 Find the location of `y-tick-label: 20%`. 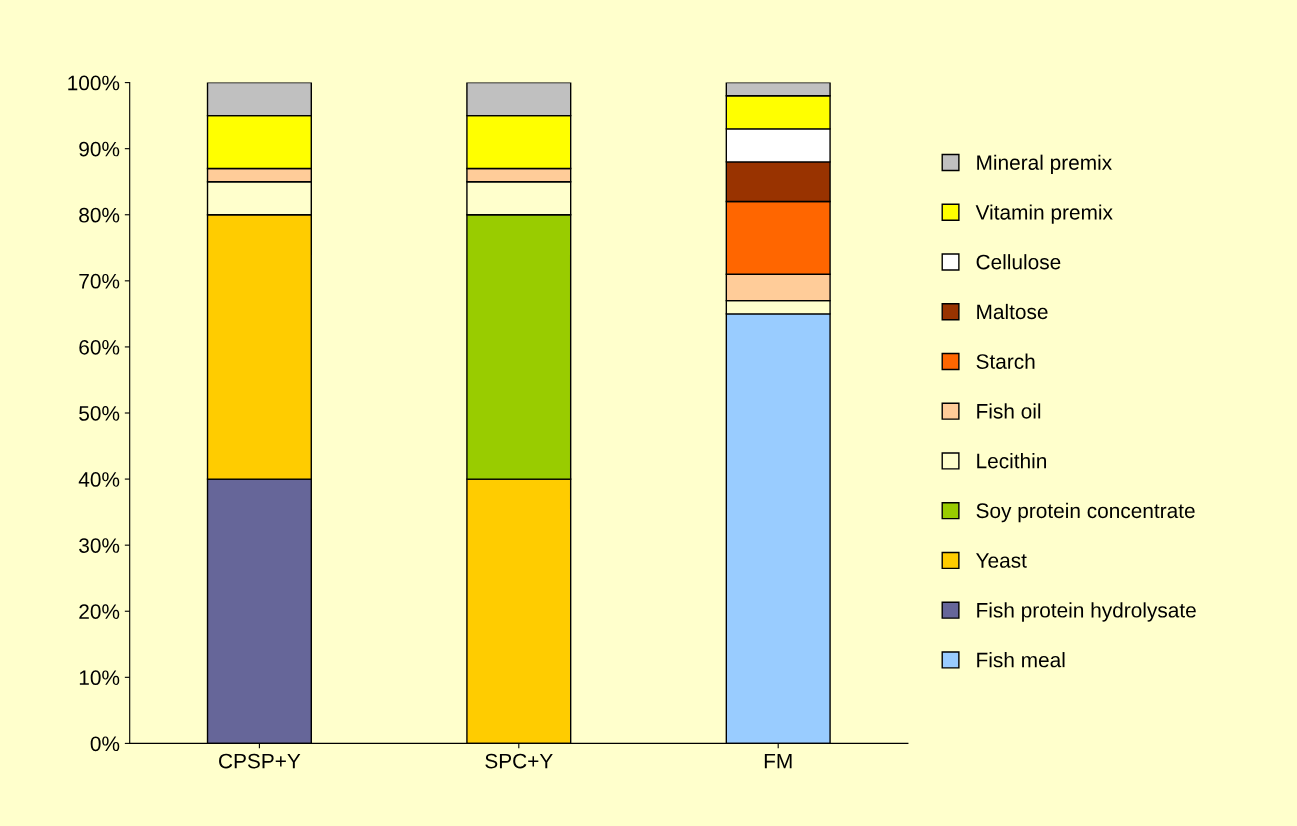

y-tick-label: 20% is located at coordinates (99, 611).